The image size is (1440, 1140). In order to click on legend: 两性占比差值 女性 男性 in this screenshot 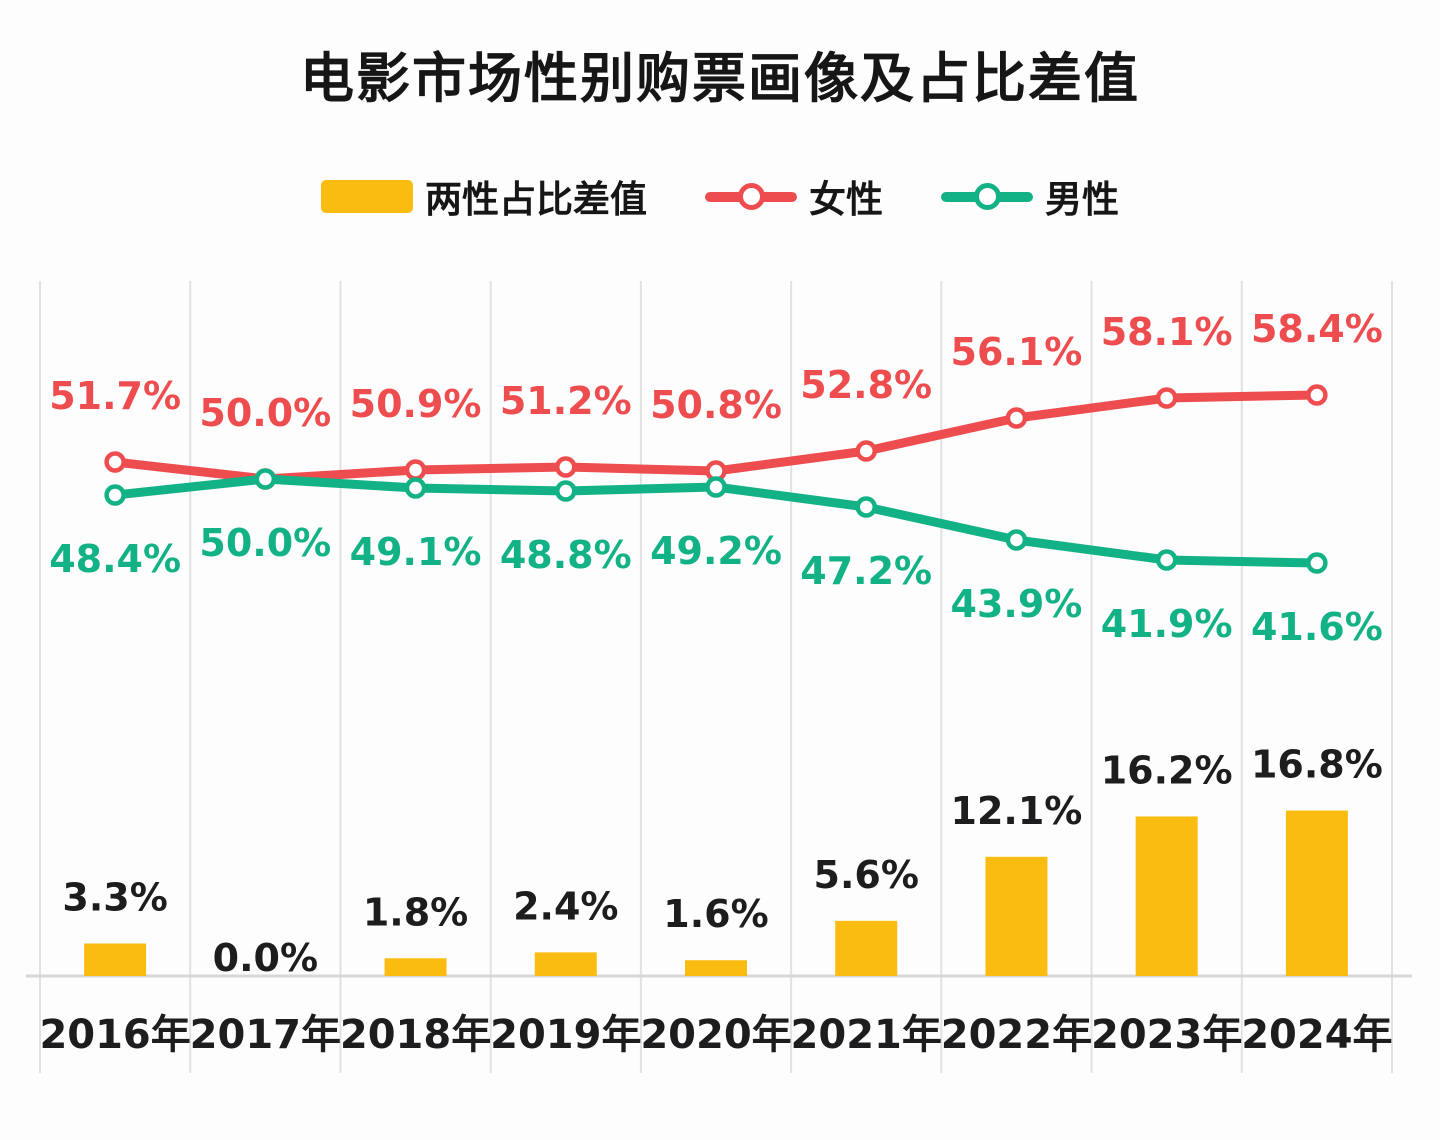, I will do `click(720, 196)`.